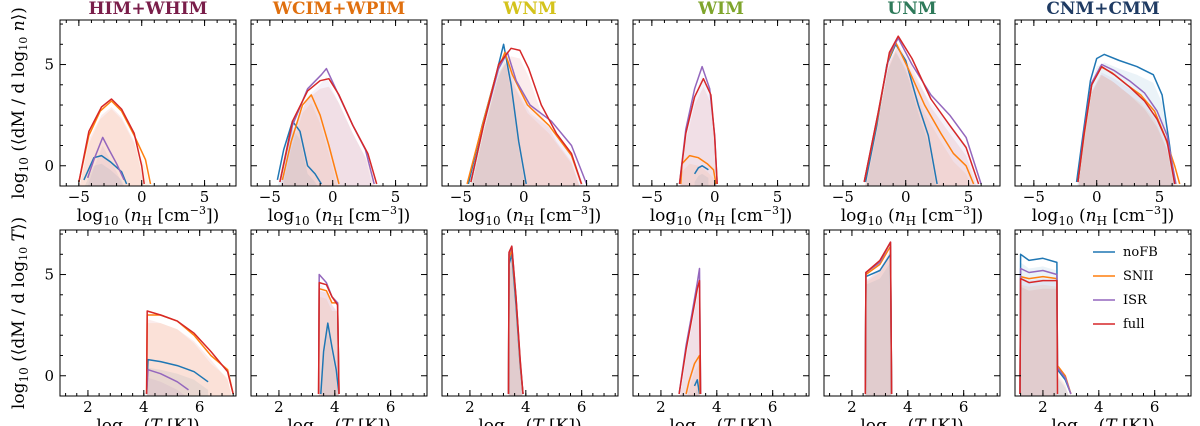 The image size is (1200, 426). I want to click on legend-item-snii: SNII, so click(1123, 276).